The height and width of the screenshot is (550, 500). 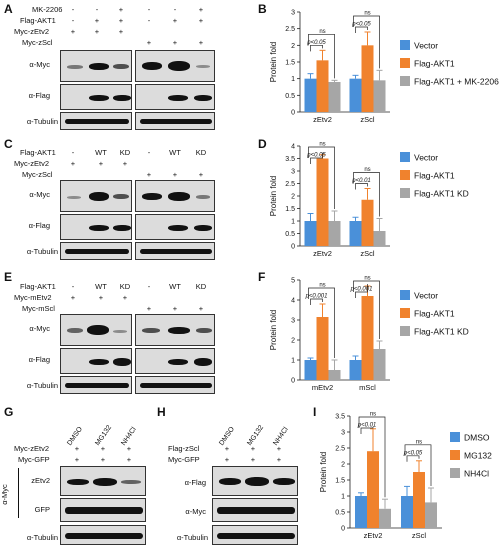 What do you see at coordinates (175, 196) in the screenshot?
I see `blot-myc-right` at bounding box center [175, 196].